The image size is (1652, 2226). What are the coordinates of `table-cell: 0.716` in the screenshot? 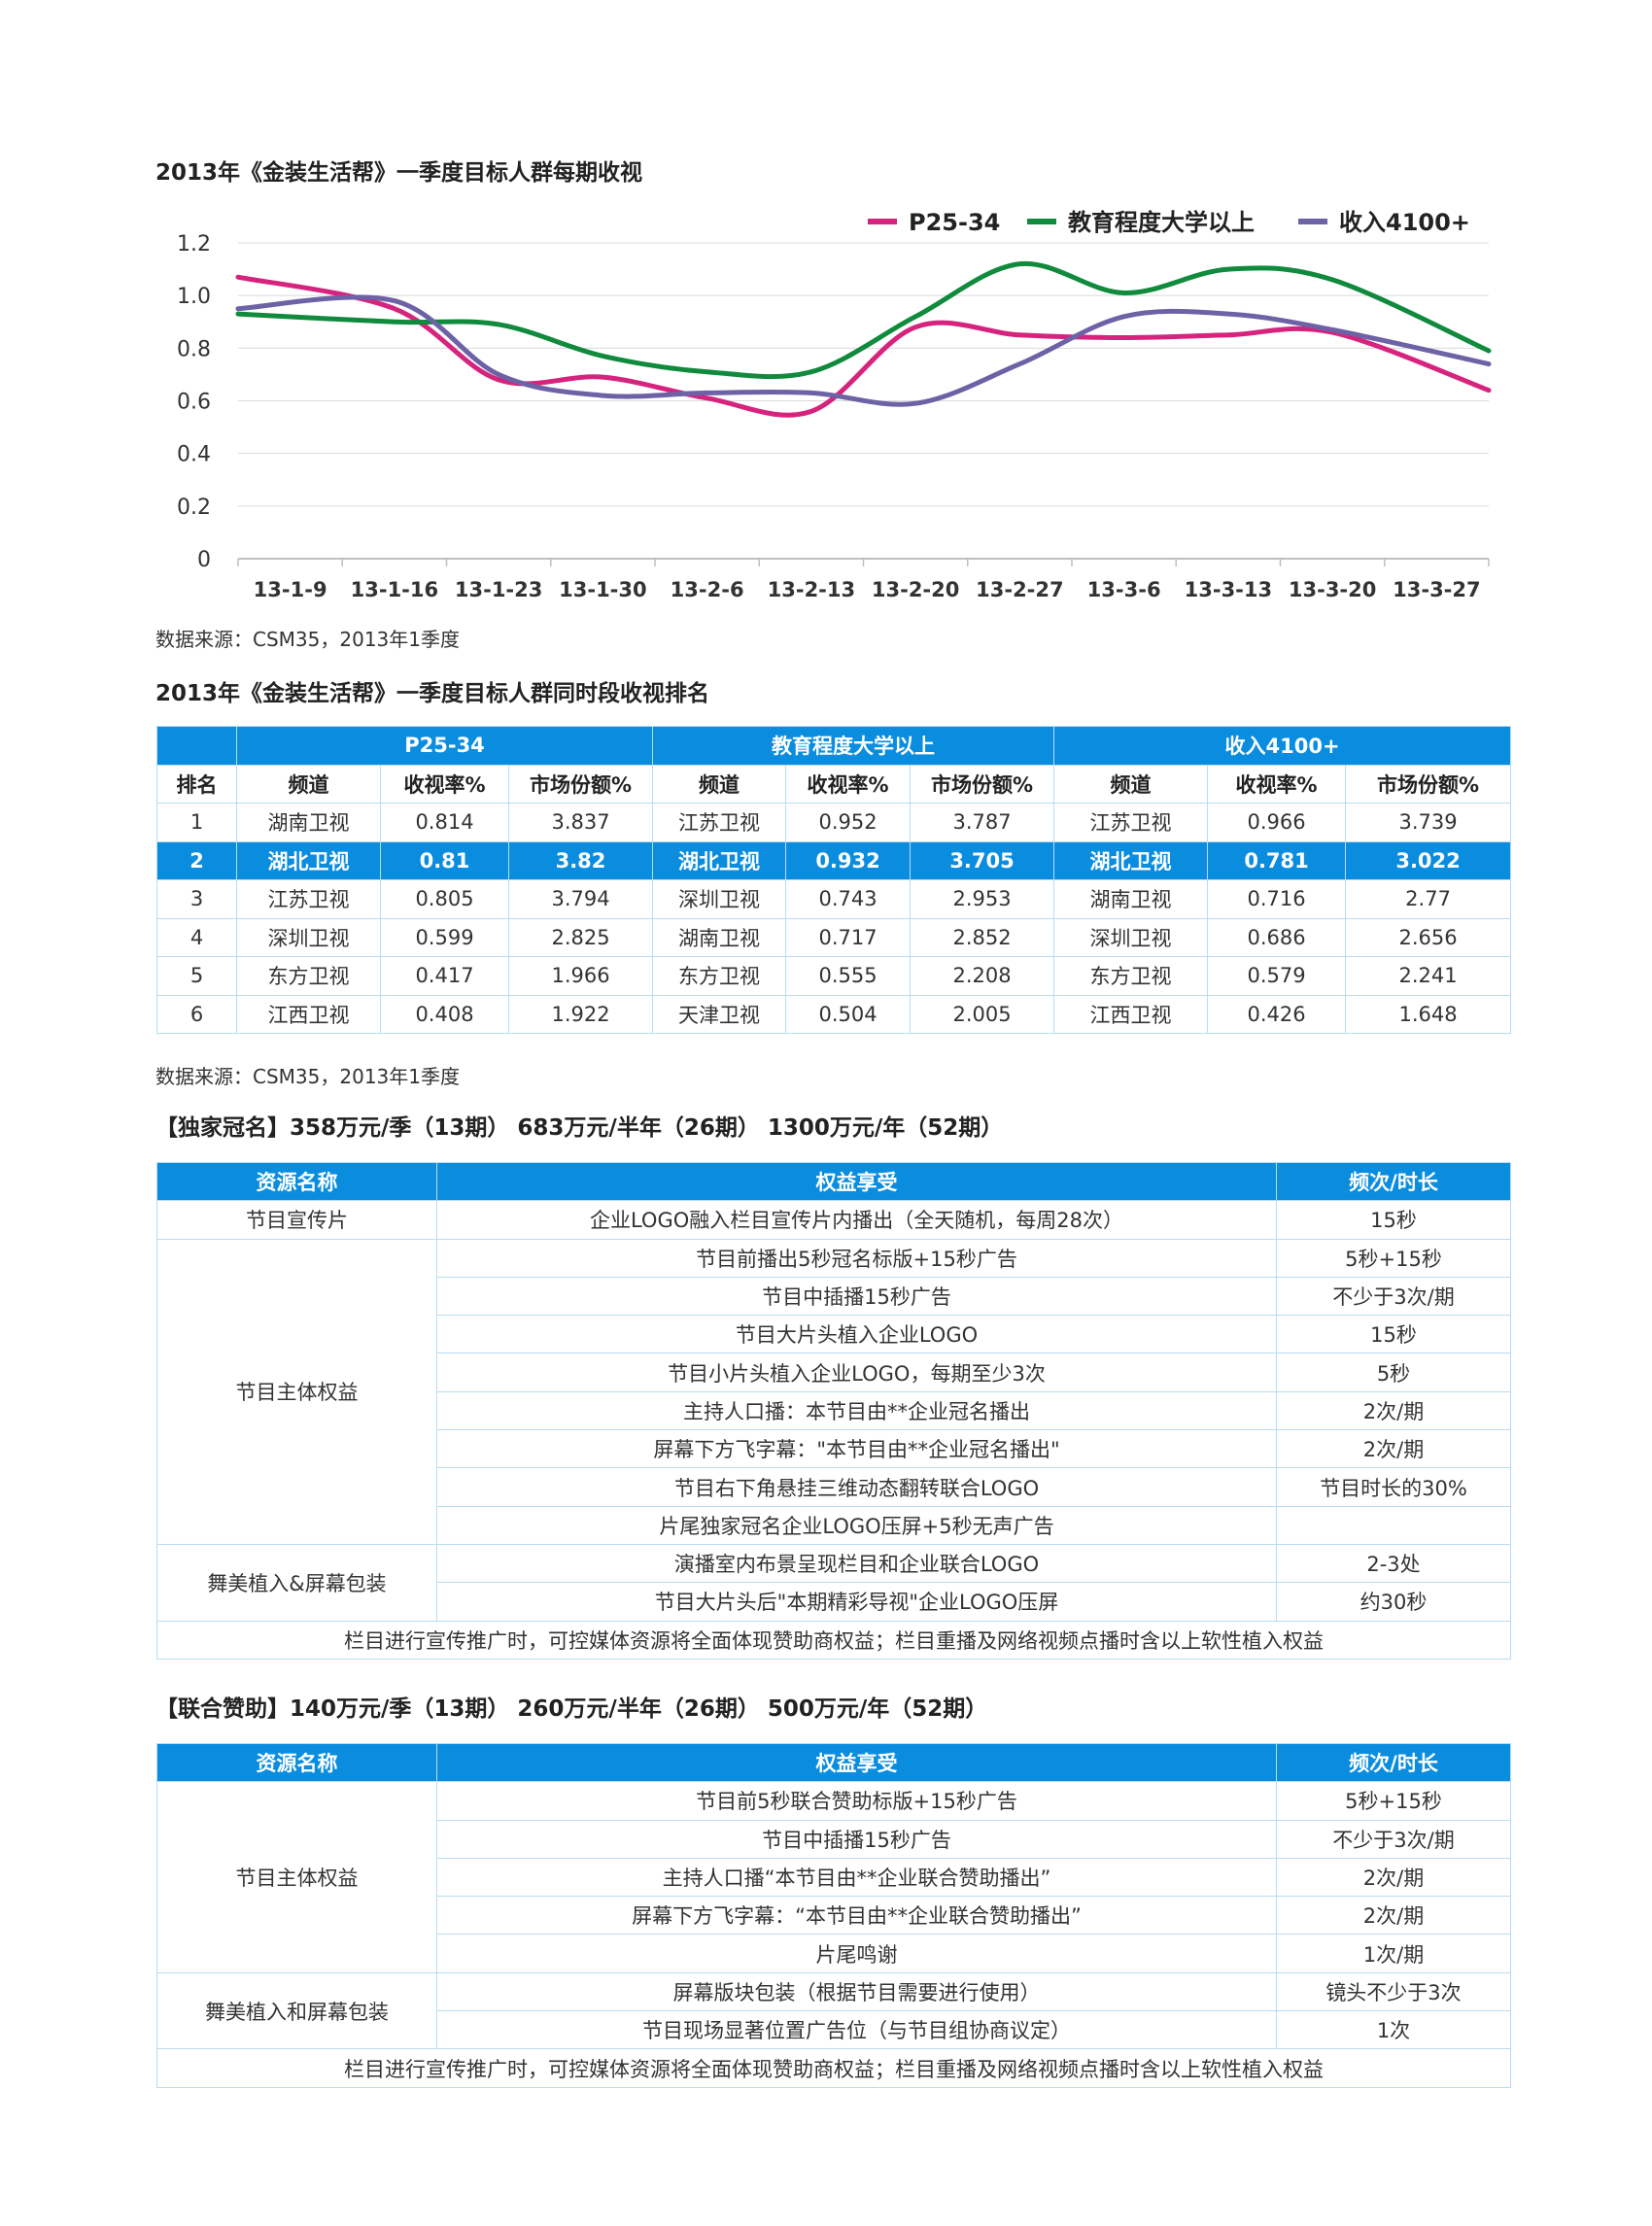 It's located at (1277, 899).